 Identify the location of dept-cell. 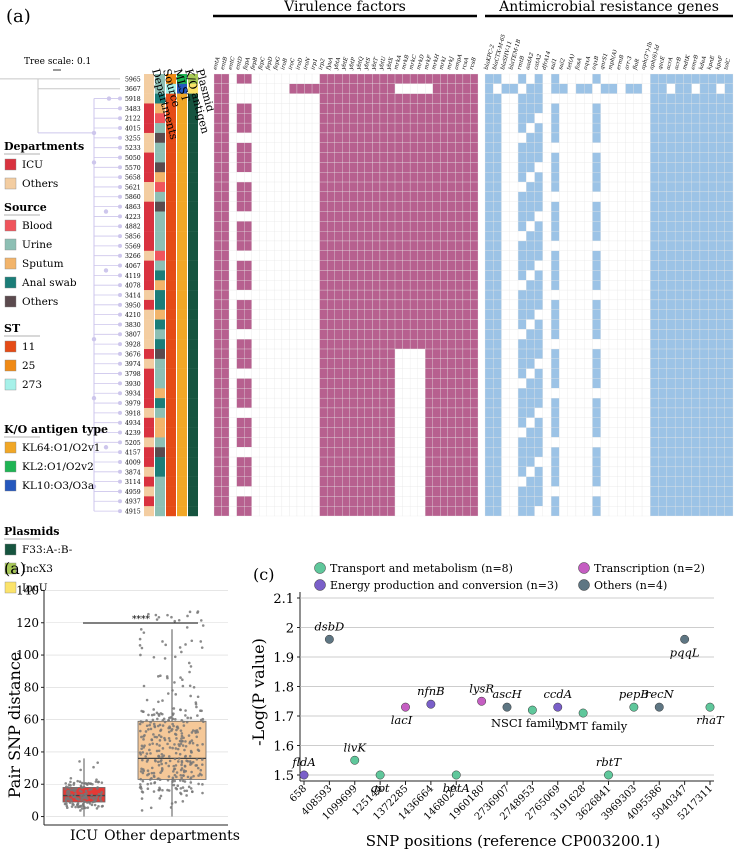
(149, 88).